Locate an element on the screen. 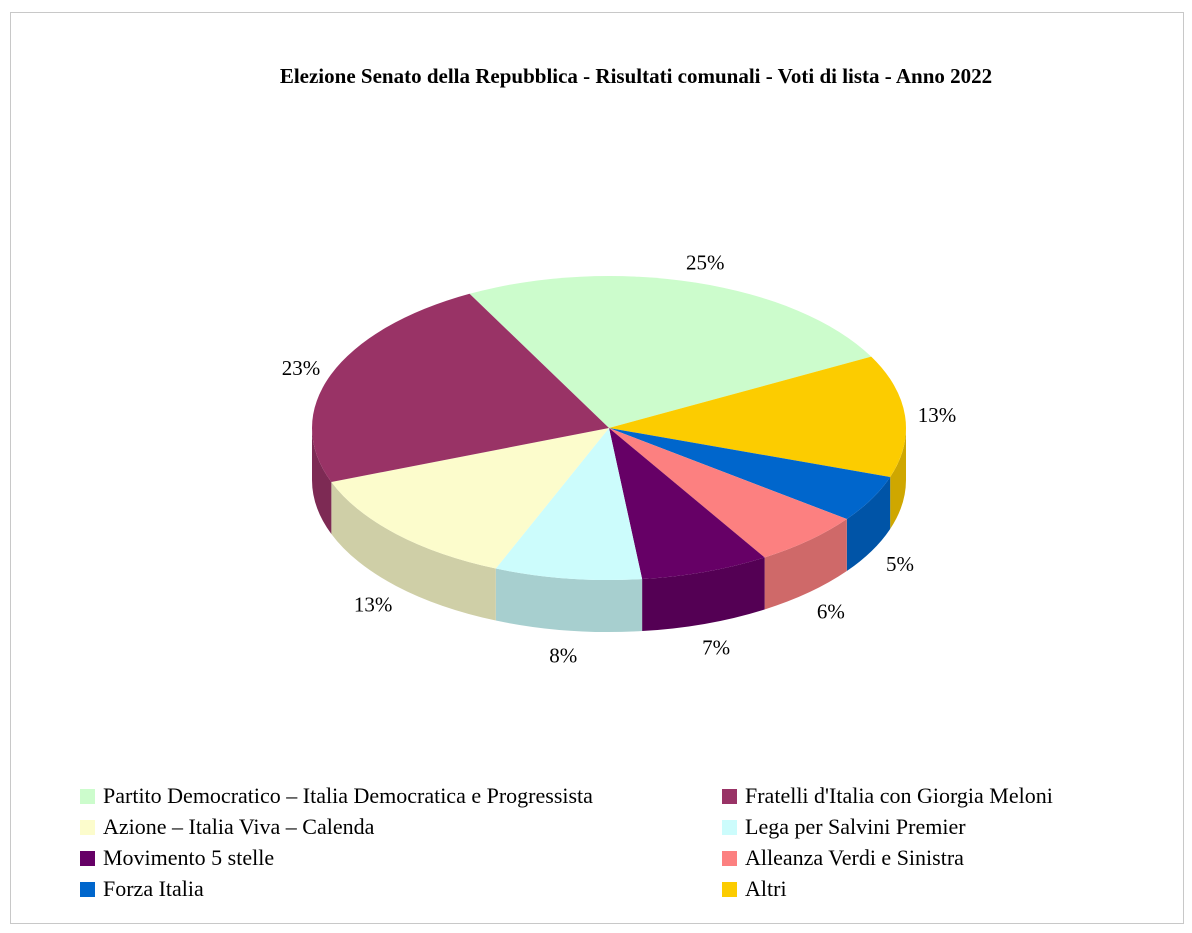 This screenshot has height=933, width=1192. legend-label: Fratelli d'Italia con Giorgia Meloni is located at coordinates (899, 795).